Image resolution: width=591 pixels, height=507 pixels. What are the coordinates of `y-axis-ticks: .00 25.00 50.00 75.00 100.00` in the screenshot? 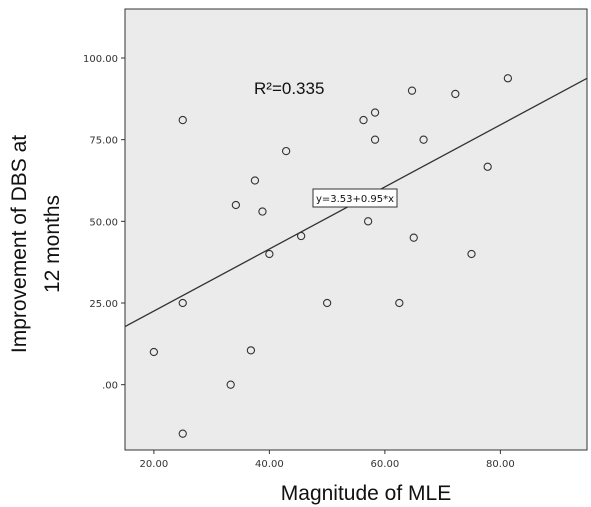 It's located at (104, 223).